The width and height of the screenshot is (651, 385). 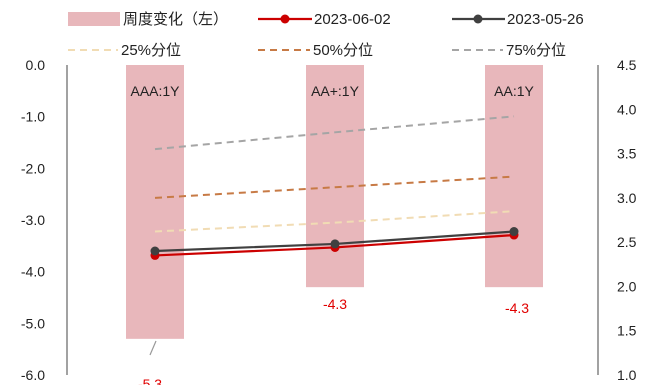 I want to click on left-tick-label-1: 0.0, so click(x=36, y=65).